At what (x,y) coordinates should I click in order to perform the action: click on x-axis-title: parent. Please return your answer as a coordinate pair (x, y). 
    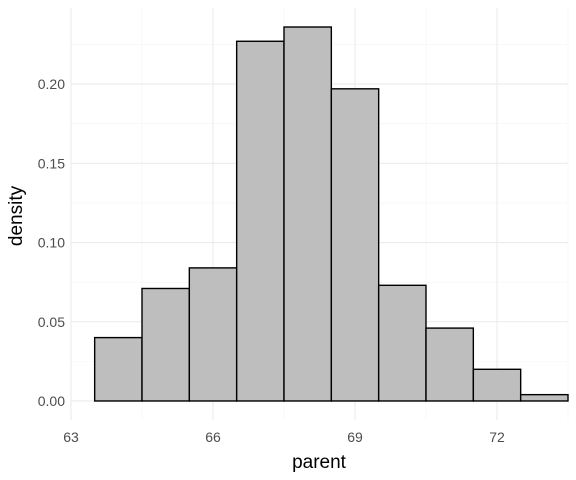
    Looking at the image, I should click on (319, 462).